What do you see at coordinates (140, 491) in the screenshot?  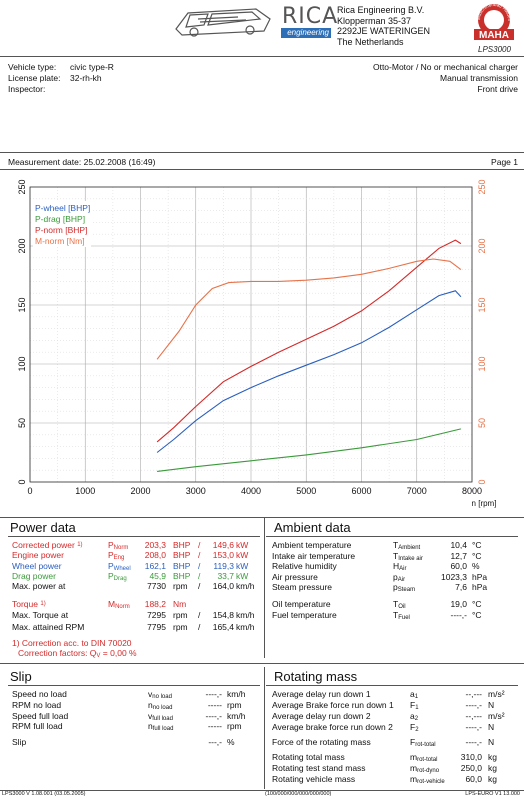 I see `x-tick-label: 2000` at bounding box center [140, 491].